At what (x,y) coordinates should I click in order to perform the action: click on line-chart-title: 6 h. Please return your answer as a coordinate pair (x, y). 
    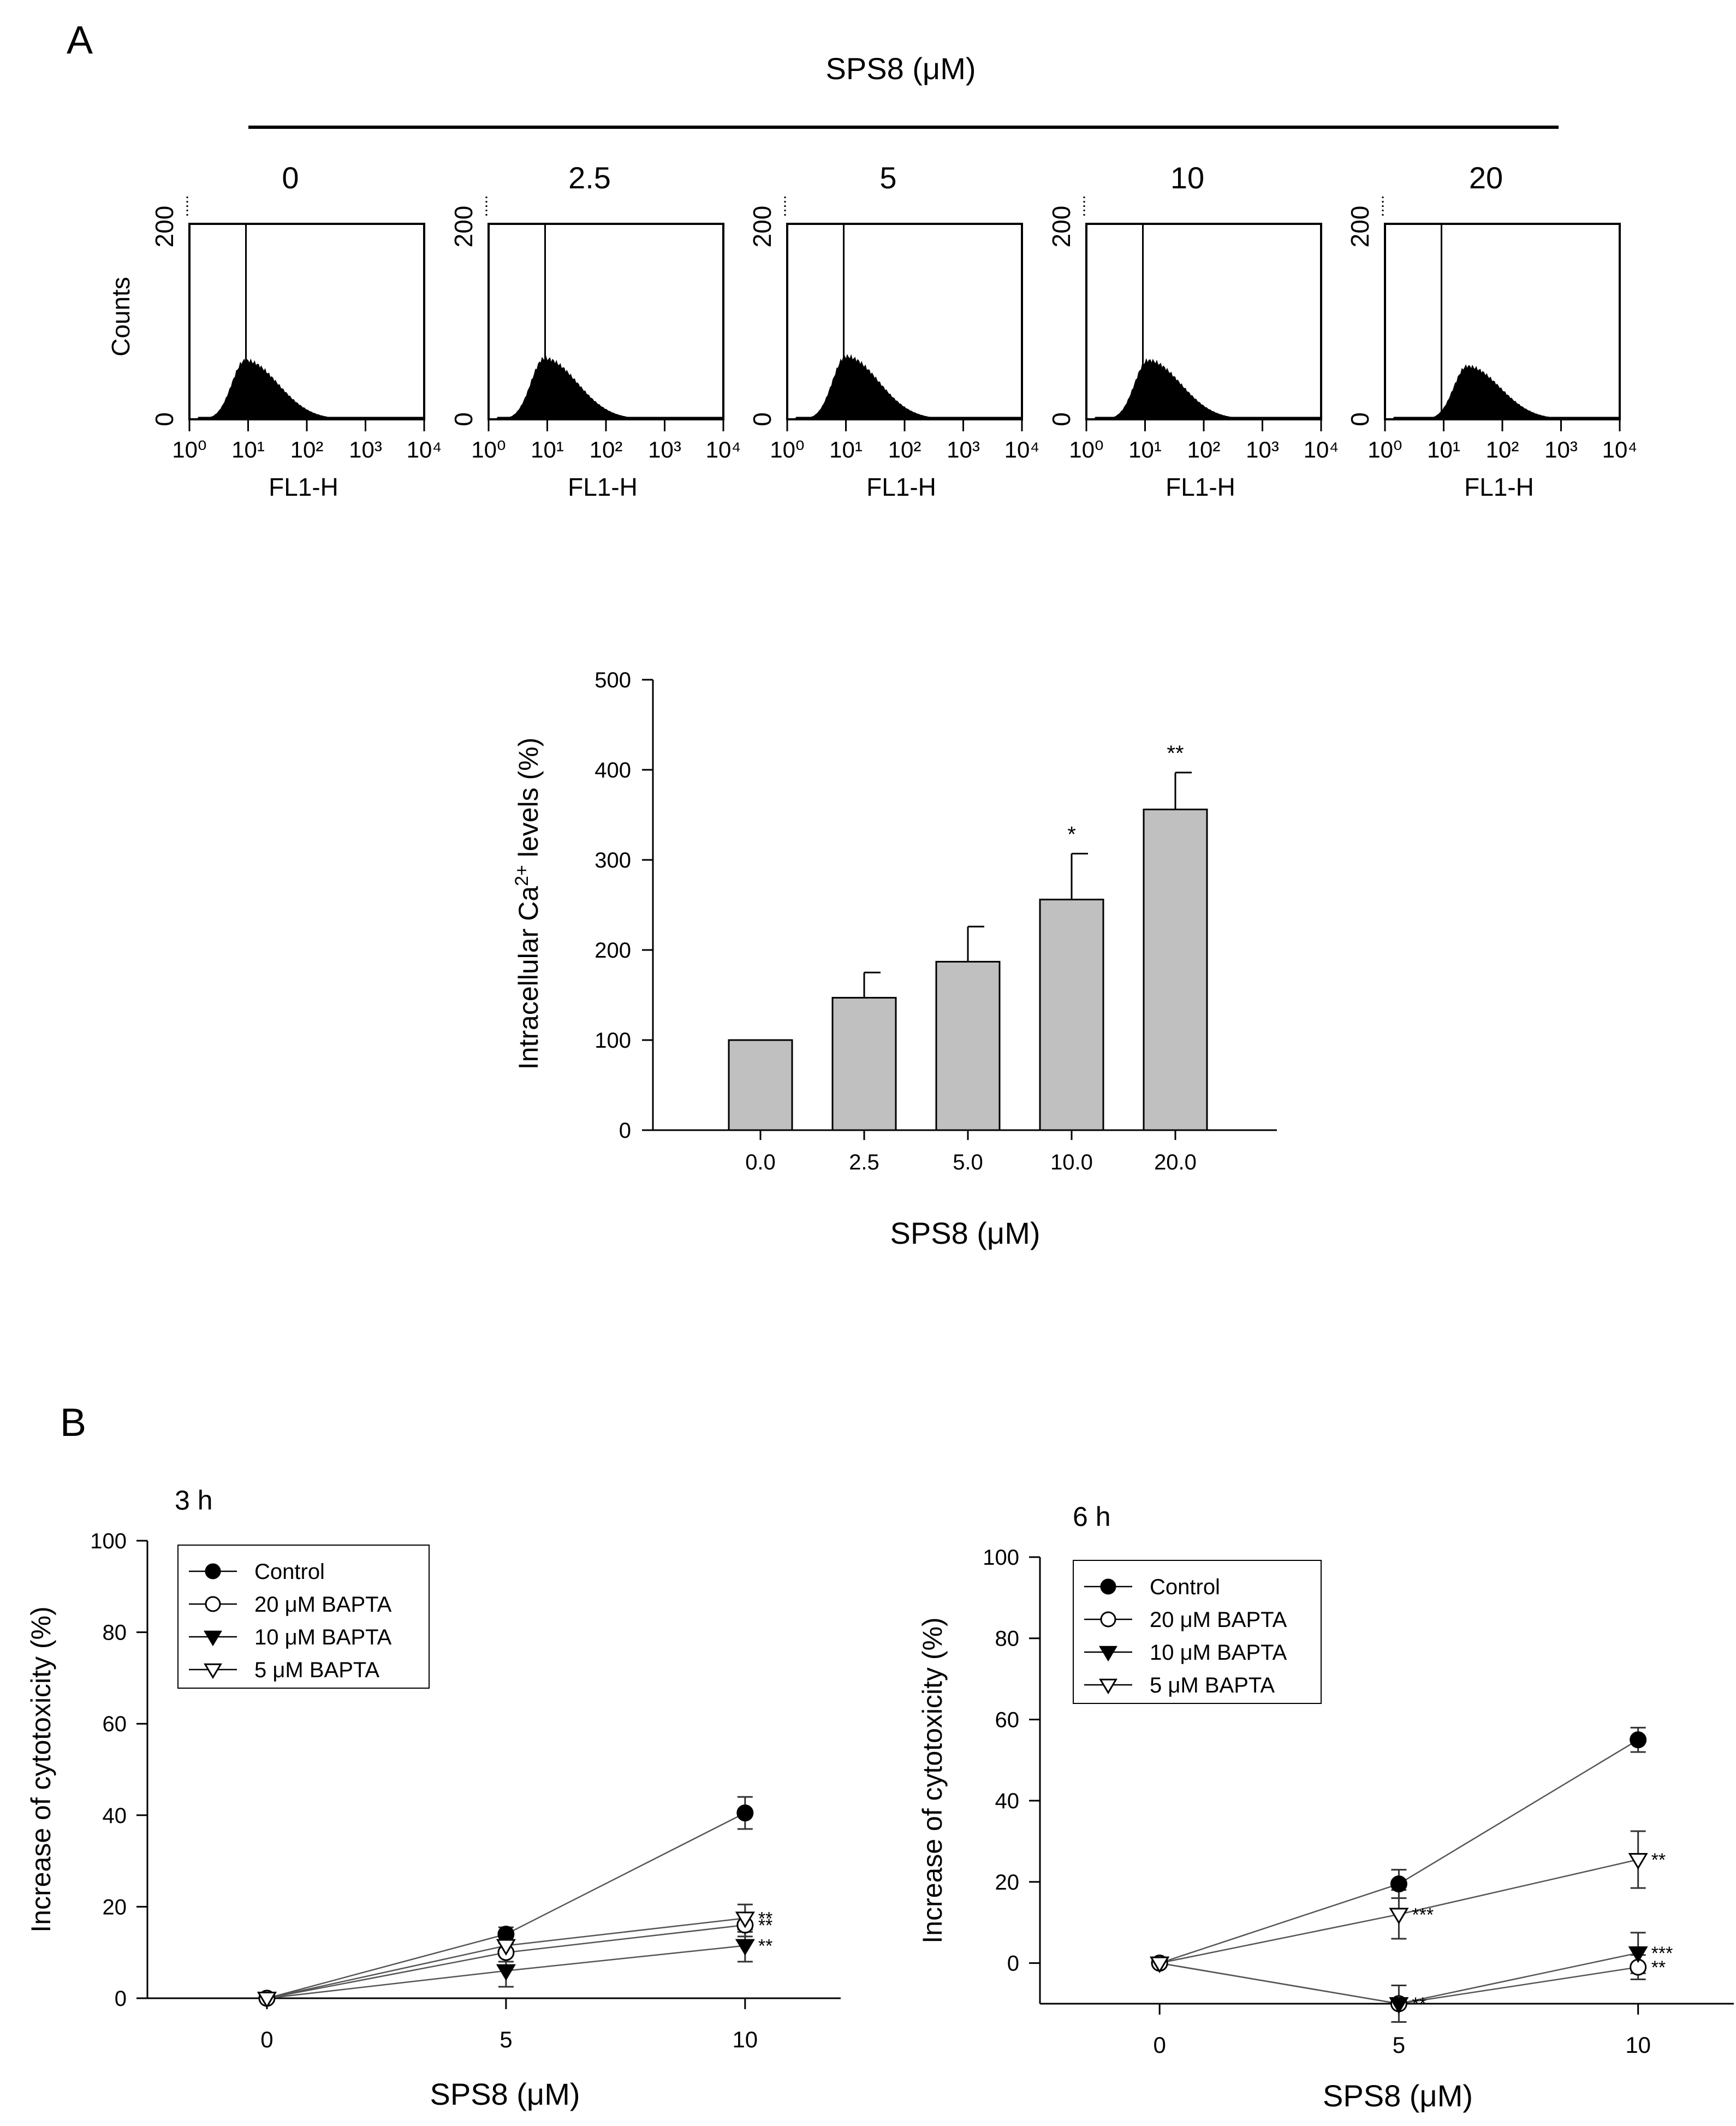
    Looking at the image, I should click on (1092, 1517).